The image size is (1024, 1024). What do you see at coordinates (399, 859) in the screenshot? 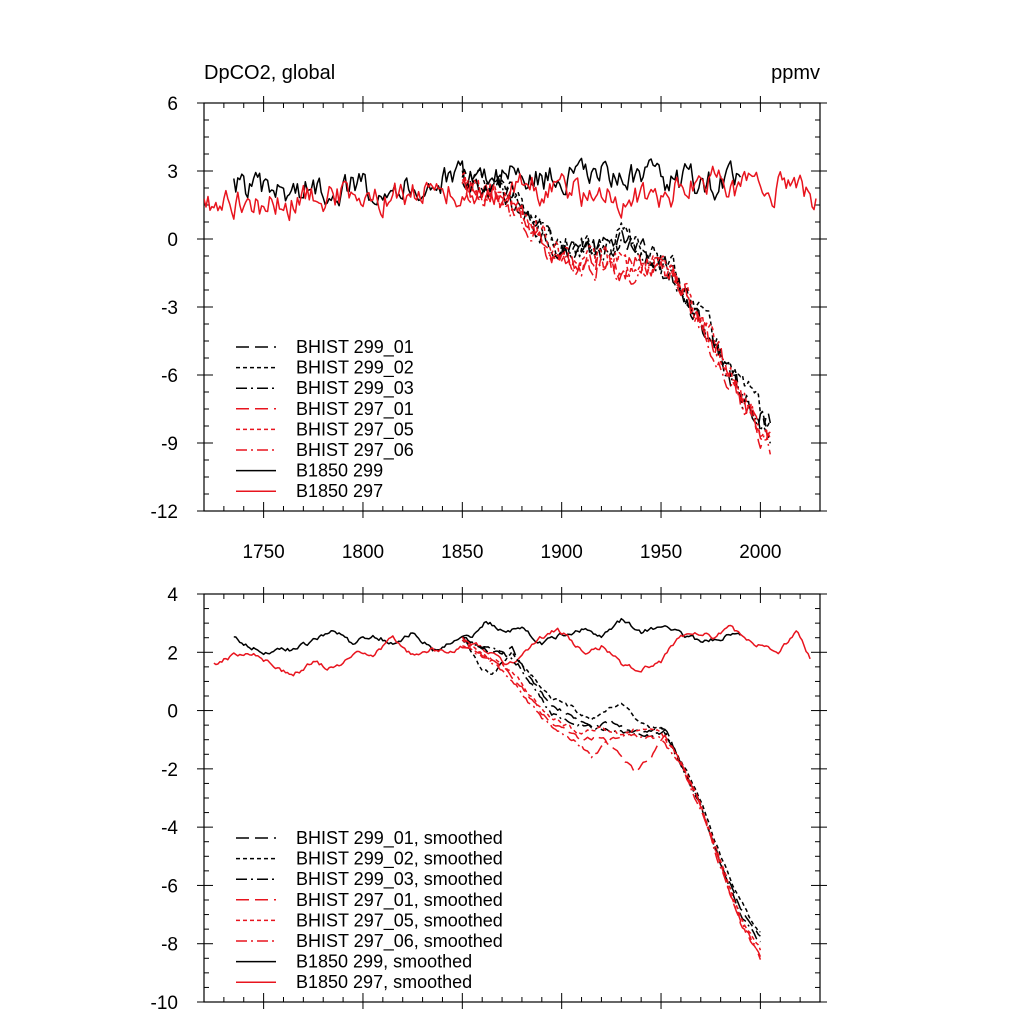
I see `legend-label: BHIST 299_02, smoothed` at bounding box center [399, 859].